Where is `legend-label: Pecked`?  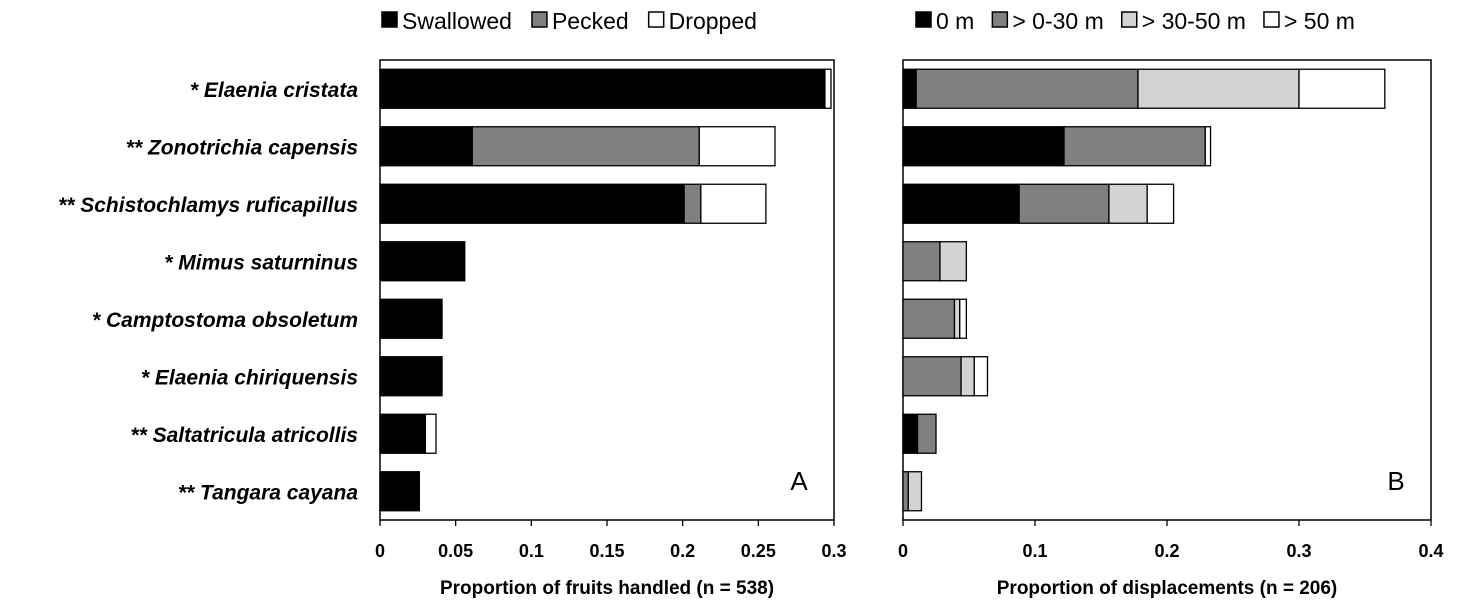 legend-label: Pecked is located at coordinates (590, 21).